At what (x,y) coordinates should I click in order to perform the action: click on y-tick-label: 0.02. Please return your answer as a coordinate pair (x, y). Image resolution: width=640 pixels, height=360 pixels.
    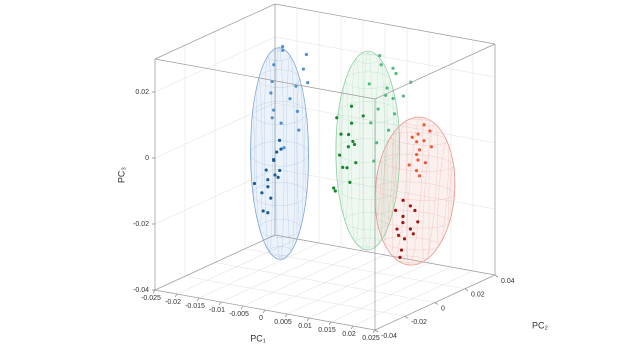
    Looking at the image, I should click on (478, 295).